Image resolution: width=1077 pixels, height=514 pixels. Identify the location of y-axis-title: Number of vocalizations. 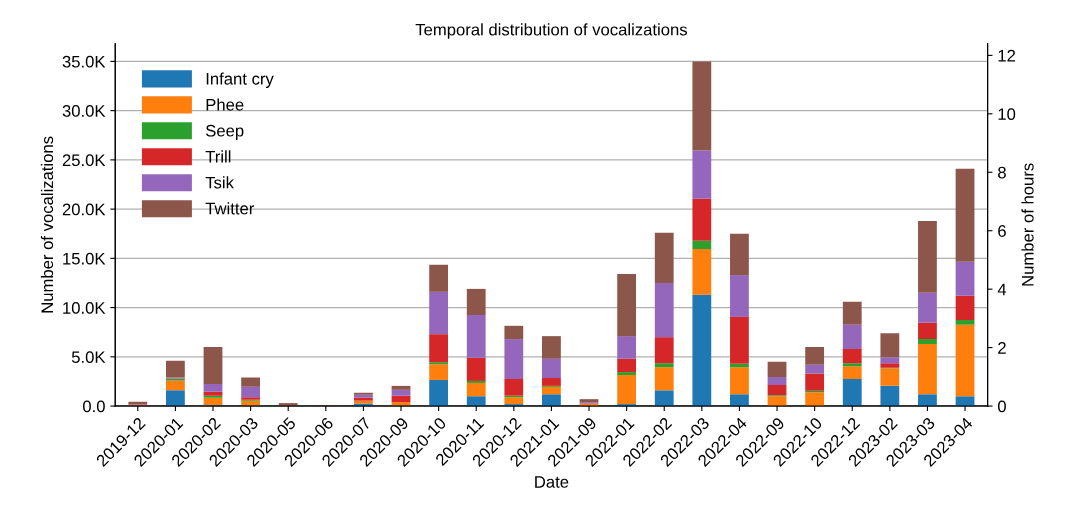
(47, 224).